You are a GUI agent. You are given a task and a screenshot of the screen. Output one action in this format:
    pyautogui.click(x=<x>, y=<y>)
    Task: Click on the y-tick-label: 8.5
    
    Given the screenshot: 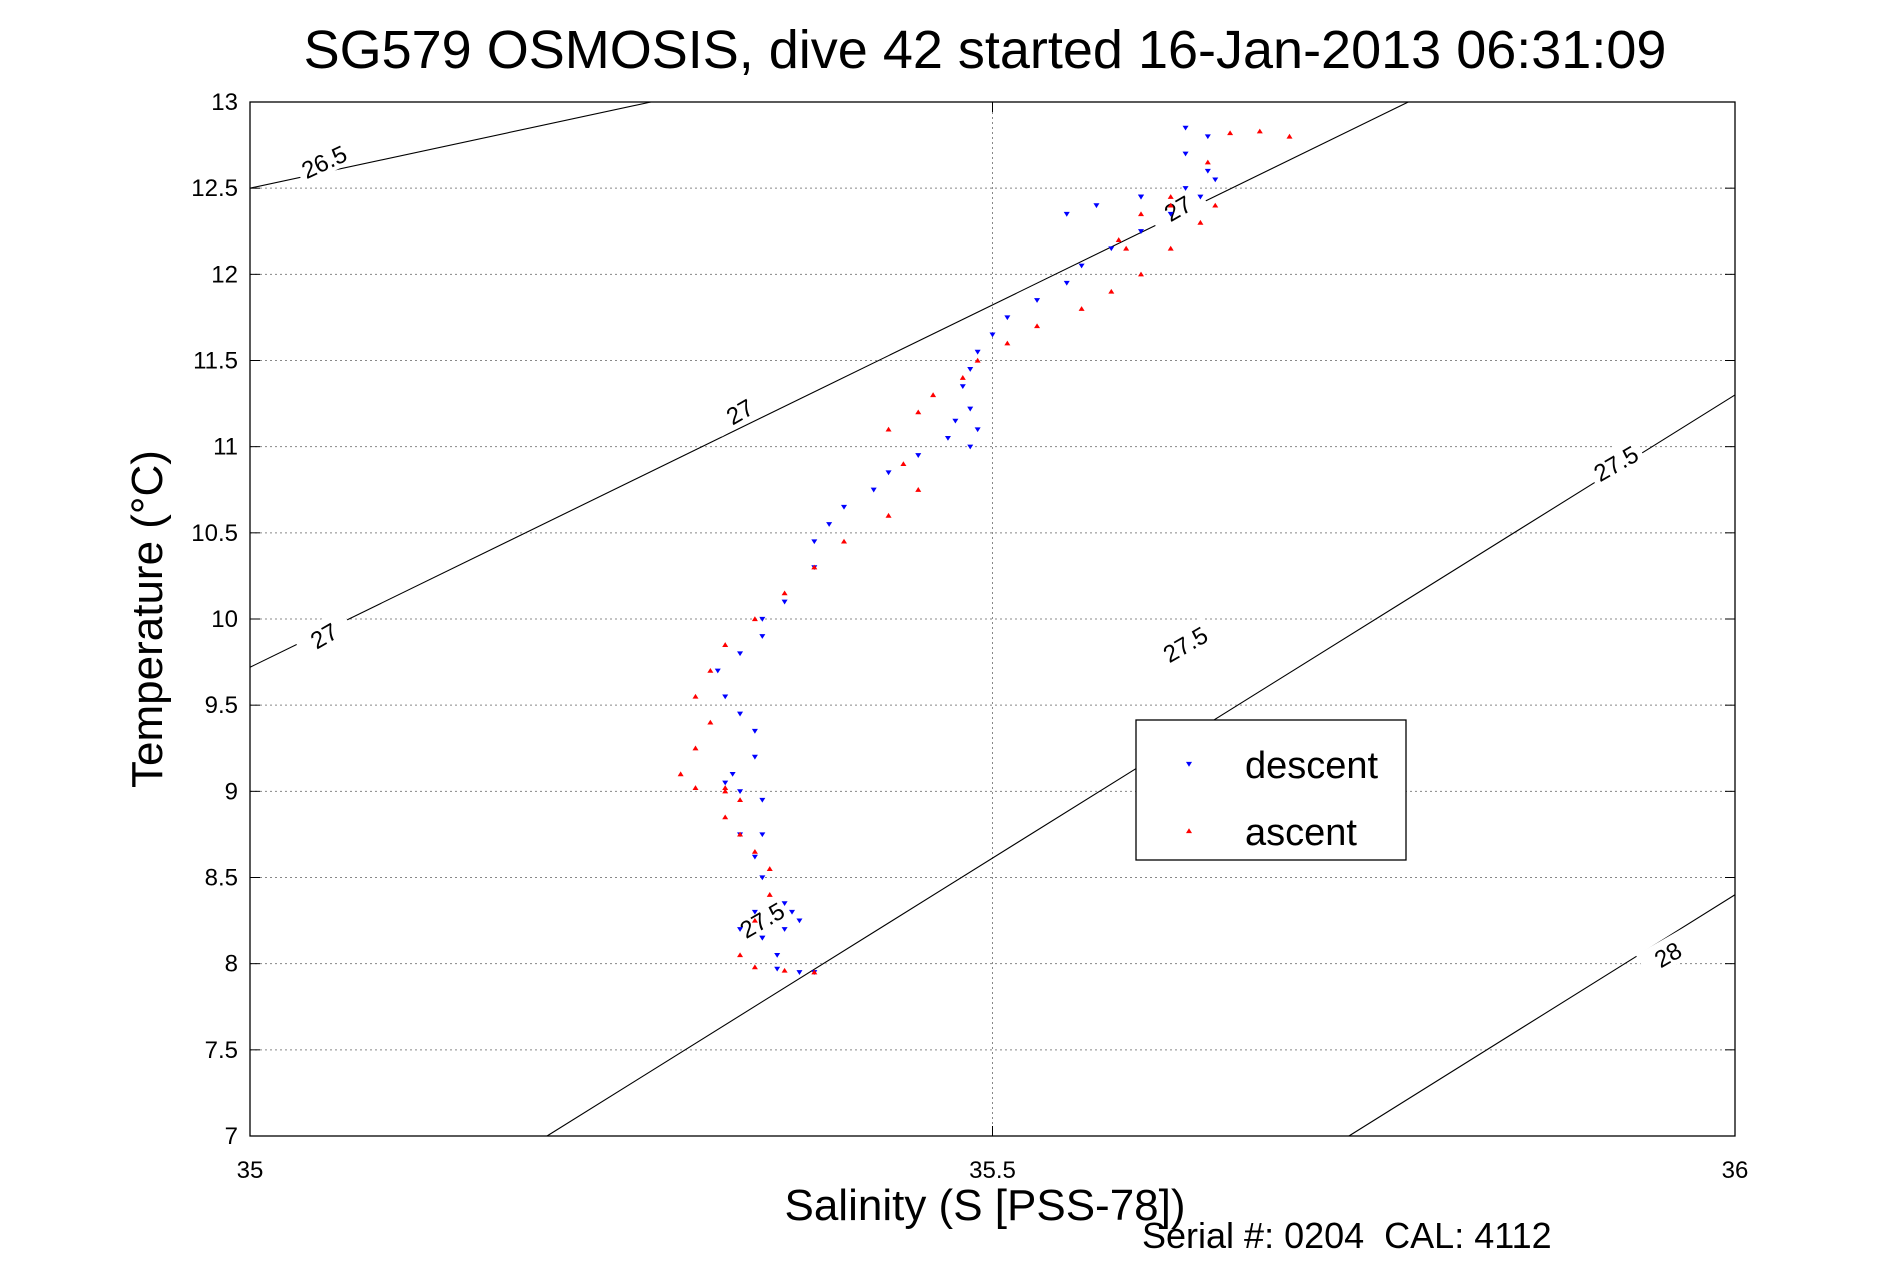 What is the action you would take?
    pyautogui.click(x=221, y=878)
    